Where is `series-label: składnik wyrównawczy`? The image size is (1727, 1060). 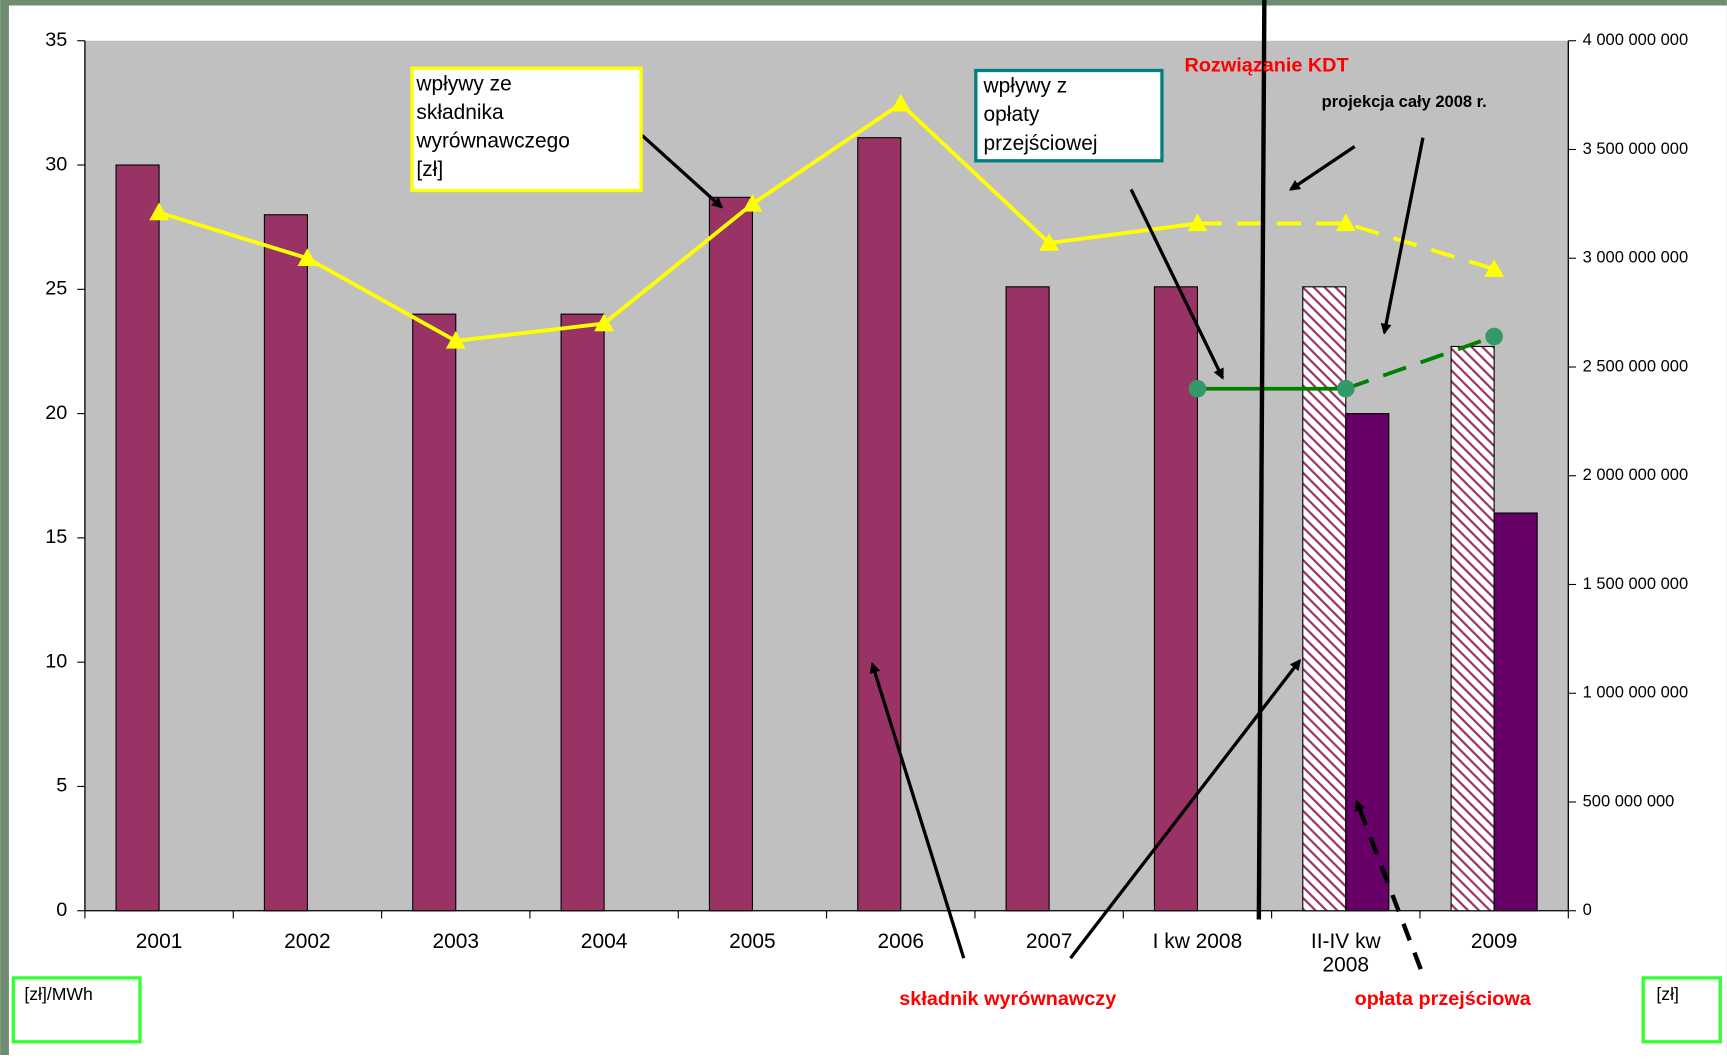
series-label: składnik wyrównawczy is located at coordinates (1007, 999).